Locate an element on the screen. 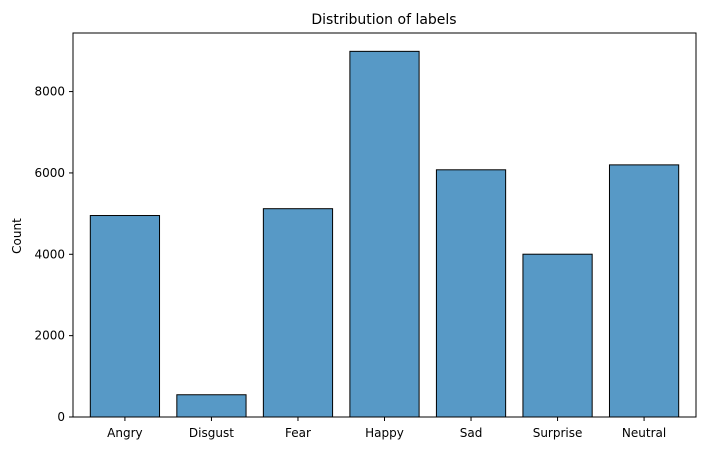 This screenshot has width=704, height=451. x-tick-label: Neutral is located at coordinates (644, 433).